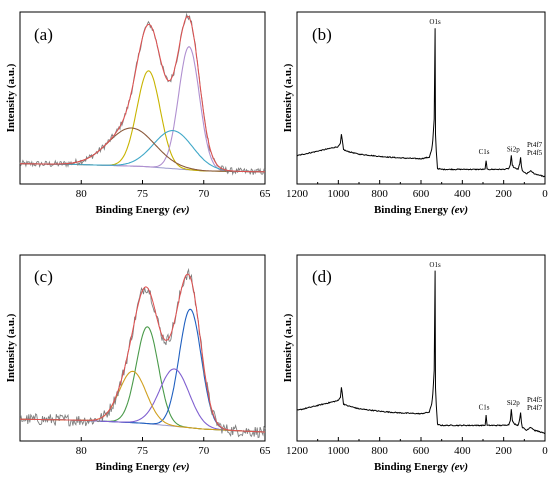 This screenshot has height=492, width=550. Describe the element at coordinates (322, 276) in the screenshot. I see `panel-label: (d)` at that location.